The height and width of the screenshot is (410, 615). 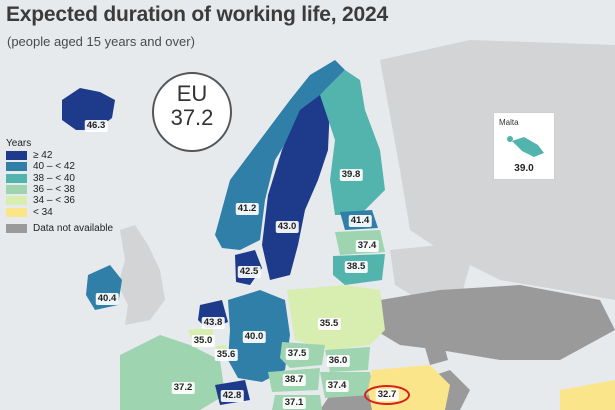 I want to click on country-iceland, so click(x=88, y=109).